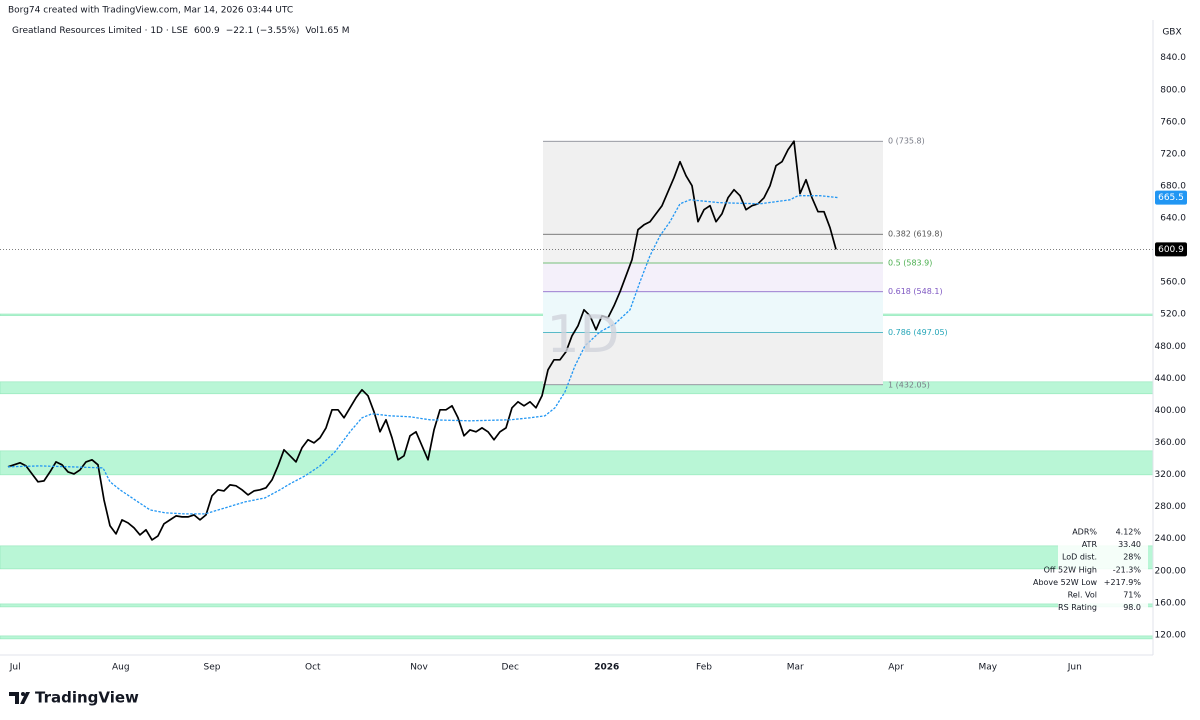  I want to click on y-tick-label: 240.00, so click(1171, 539).